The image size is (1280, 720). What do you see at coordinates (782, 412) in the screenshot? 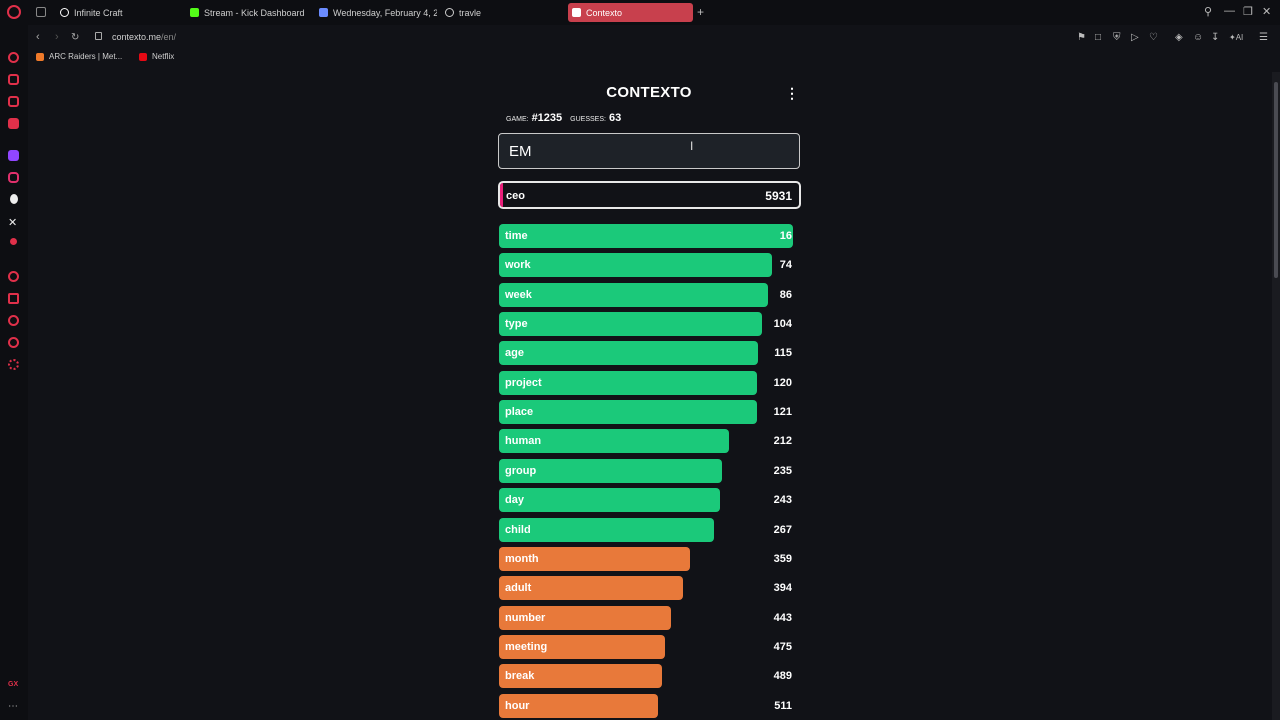
I see `guess-rank: 121` at bounding box center [782, 412].